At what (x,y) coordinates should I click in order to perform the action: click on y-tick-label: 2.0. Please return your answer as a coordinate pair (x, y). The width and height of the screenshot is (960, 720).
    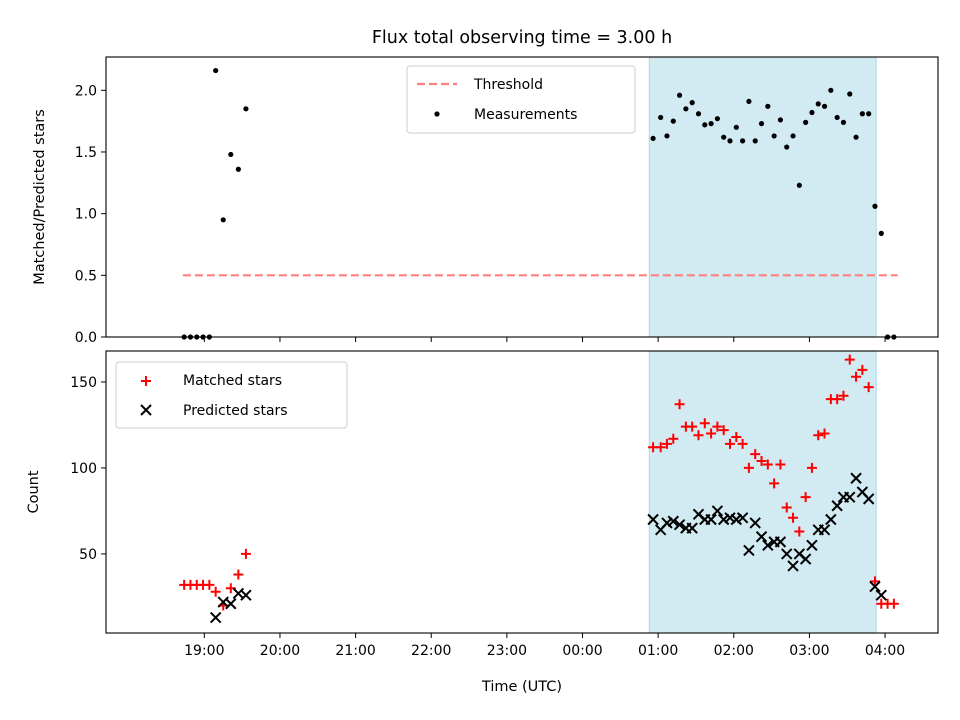
    Looking at the image, I should click on (86, 91).